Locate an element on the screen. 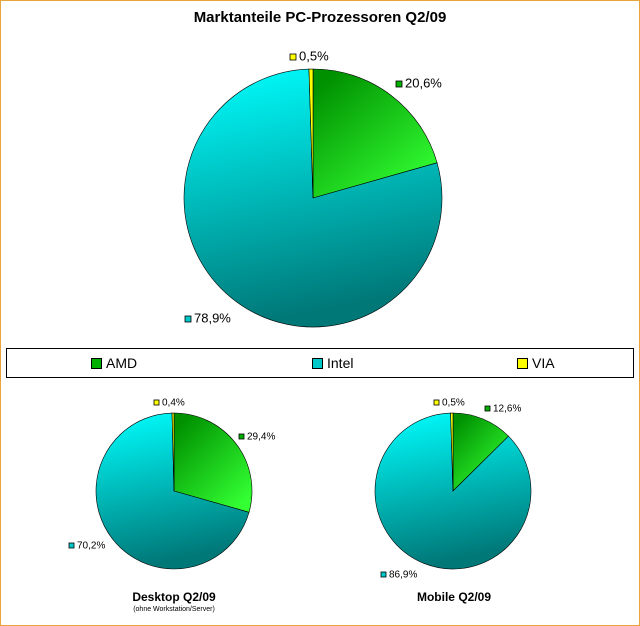 This screenshot has height=626, width=640. desktop-label-swatch-via is located at coordinates (156, 402).